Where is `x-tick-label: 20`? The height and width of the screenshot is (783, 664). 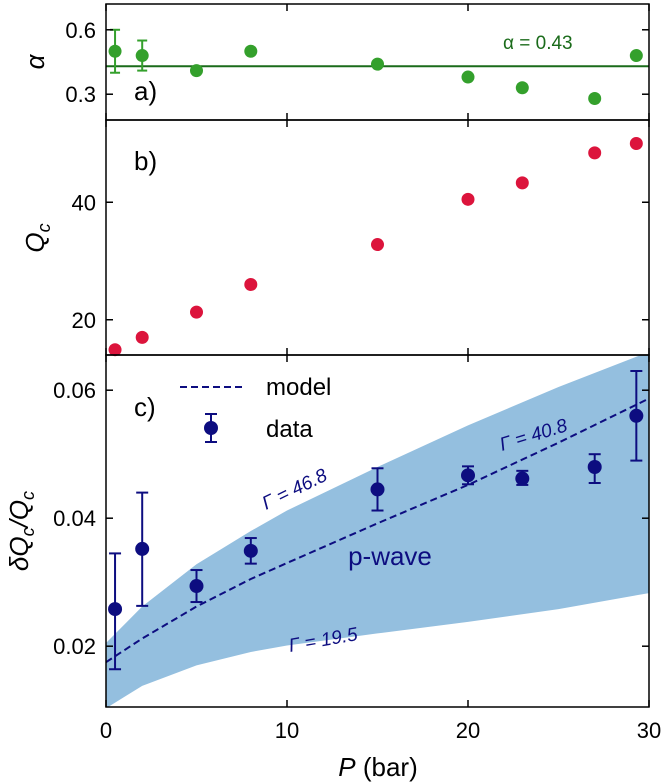 x-tick-label: 20 is located at coordinates (468, 730).